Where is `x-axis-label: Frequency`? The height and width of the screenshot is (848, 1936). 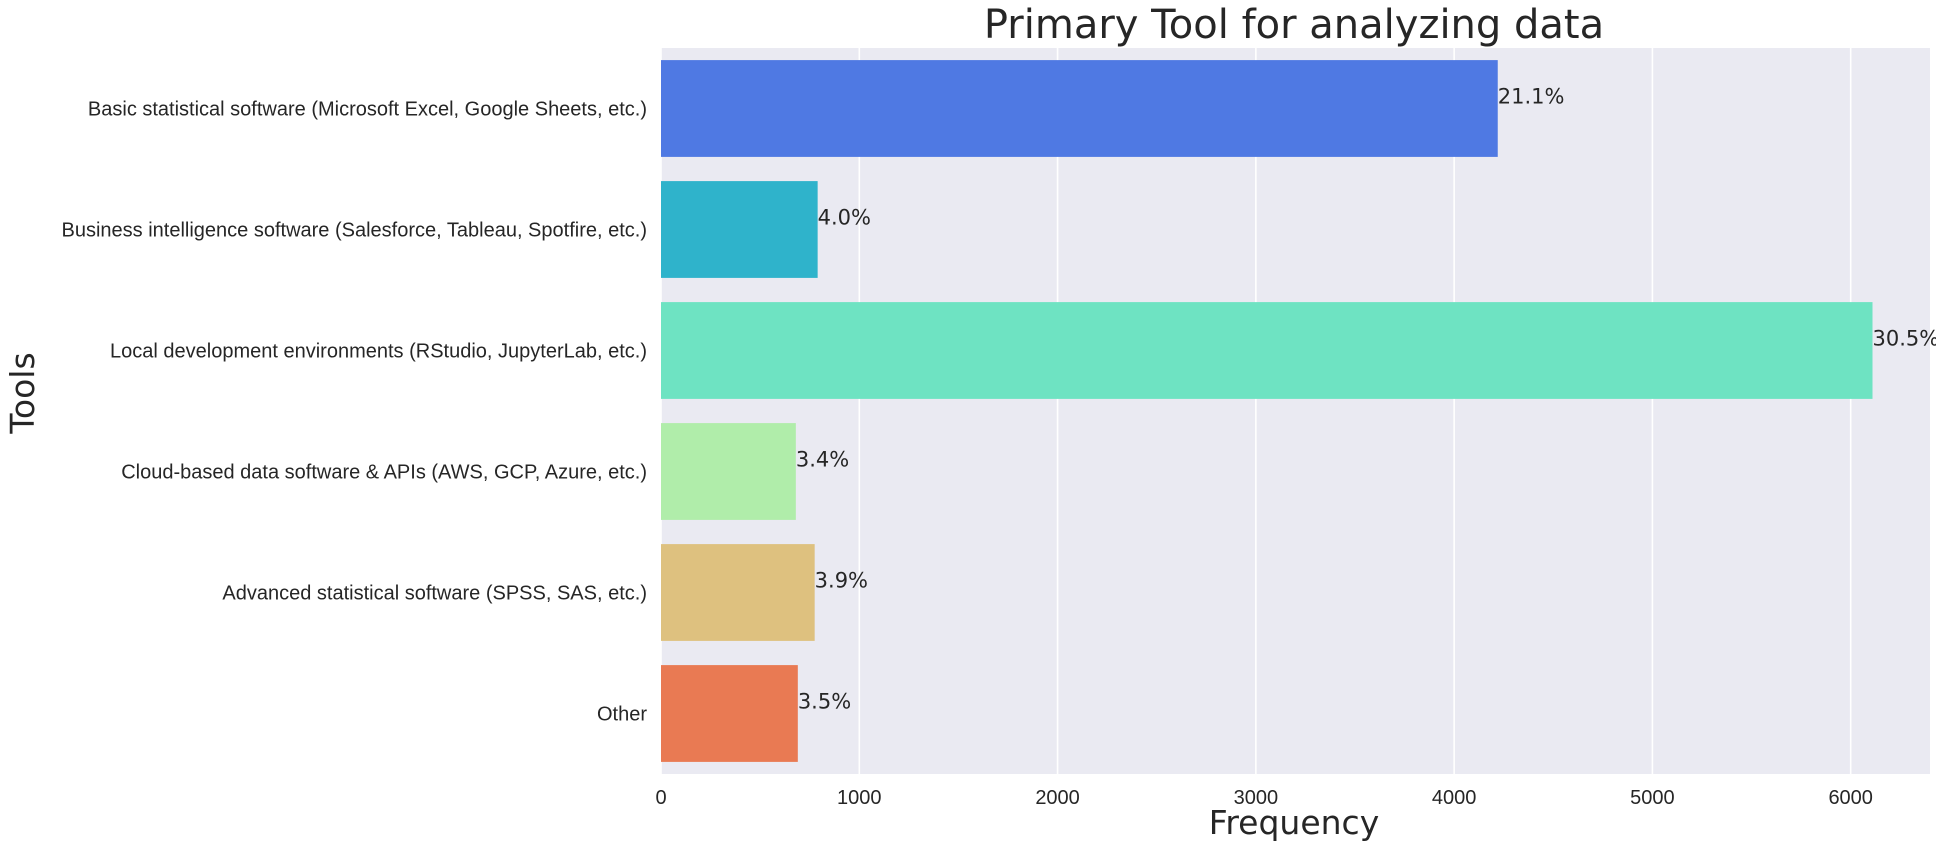
x-axis-label: Frequency is located at coordinates (1294, 822).